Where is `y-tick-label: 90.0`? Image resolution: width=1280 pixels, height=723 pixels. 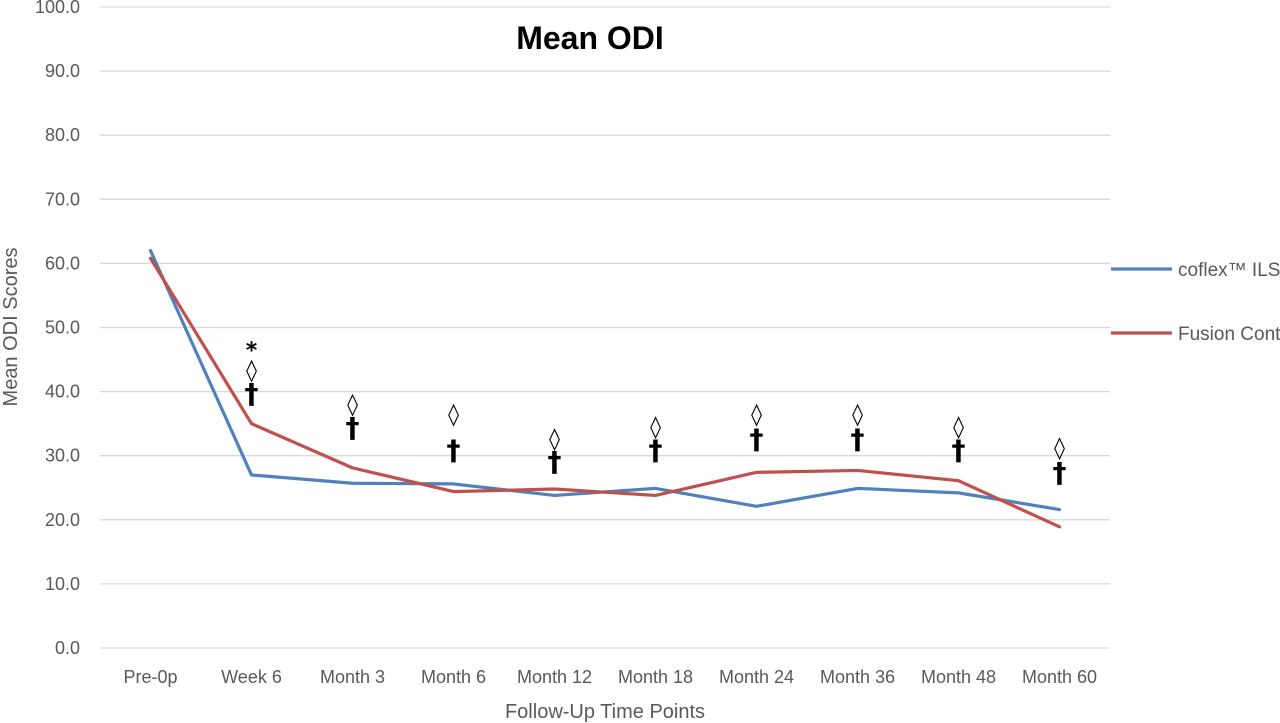 y-tick-label: 90.0 is located at coordinates (62, 71).